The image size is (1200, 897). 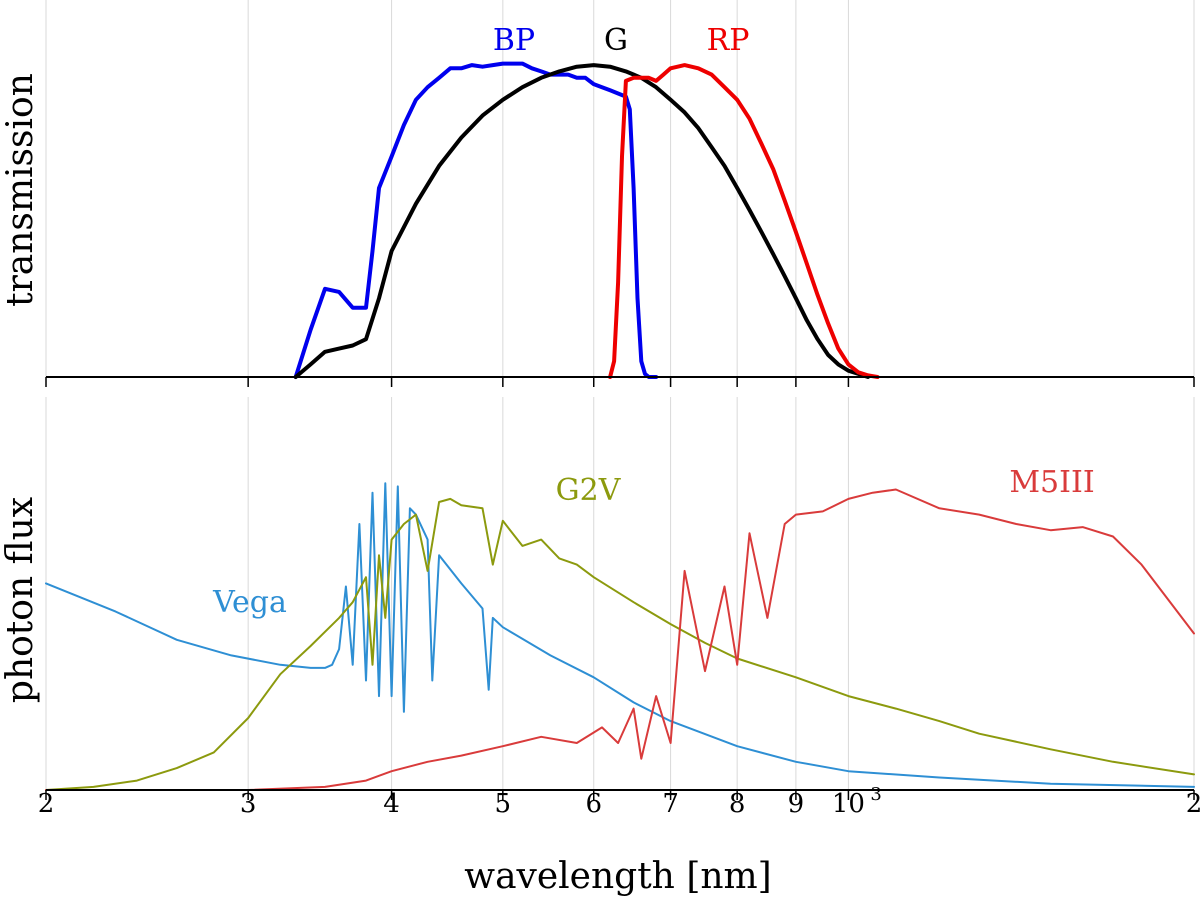 I want to click on x-axis-title: wavelength [nm], so click(x=617, y=876).